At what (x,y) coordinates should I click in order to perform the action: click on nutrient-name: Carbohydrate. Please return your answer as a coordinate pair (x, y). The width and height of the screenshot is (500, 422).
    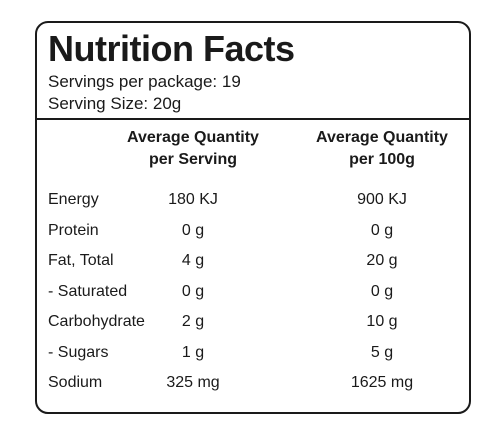
    Looking at the image, I should click on (96, 321).